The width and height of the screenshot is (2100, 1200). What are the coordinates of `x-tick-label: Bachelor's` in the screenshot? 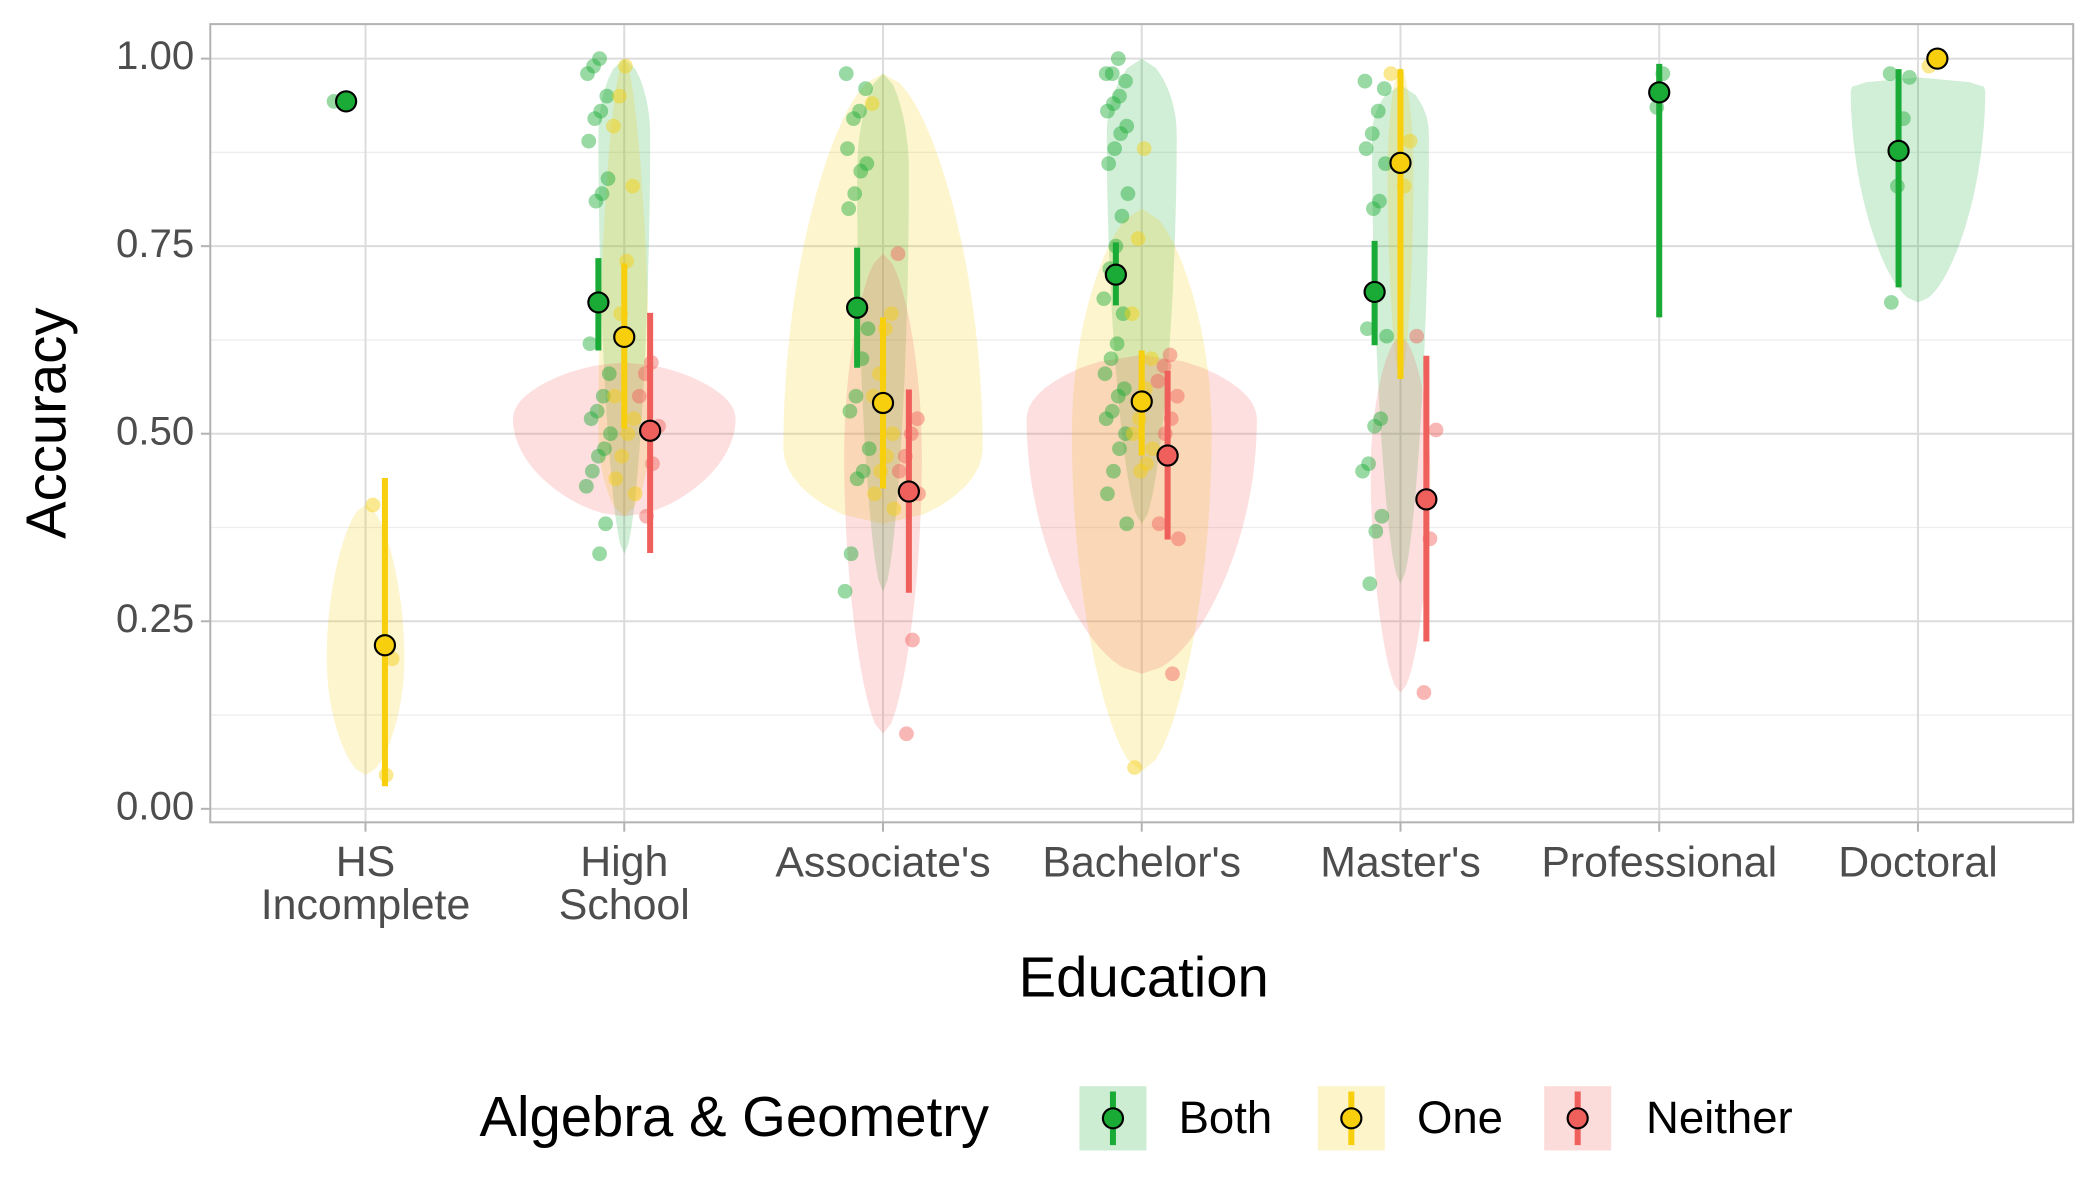 It's located at (1141, 862).